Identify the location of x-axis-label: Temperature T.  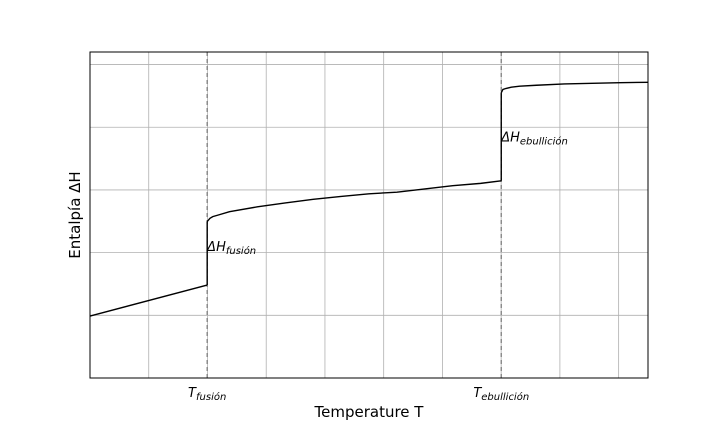
(369, 412).